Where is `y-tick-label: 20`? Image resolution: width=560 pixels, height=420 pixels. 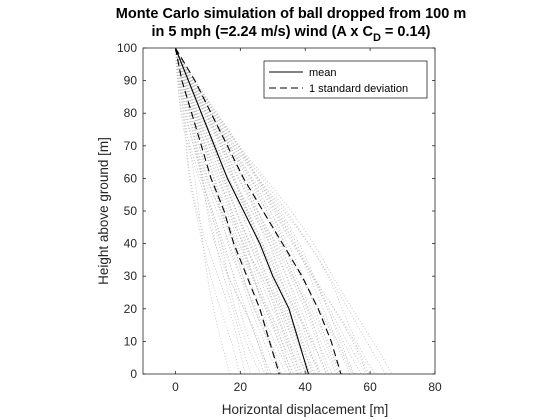
y-tick-label: 20 is located at coordinates (131, 309).